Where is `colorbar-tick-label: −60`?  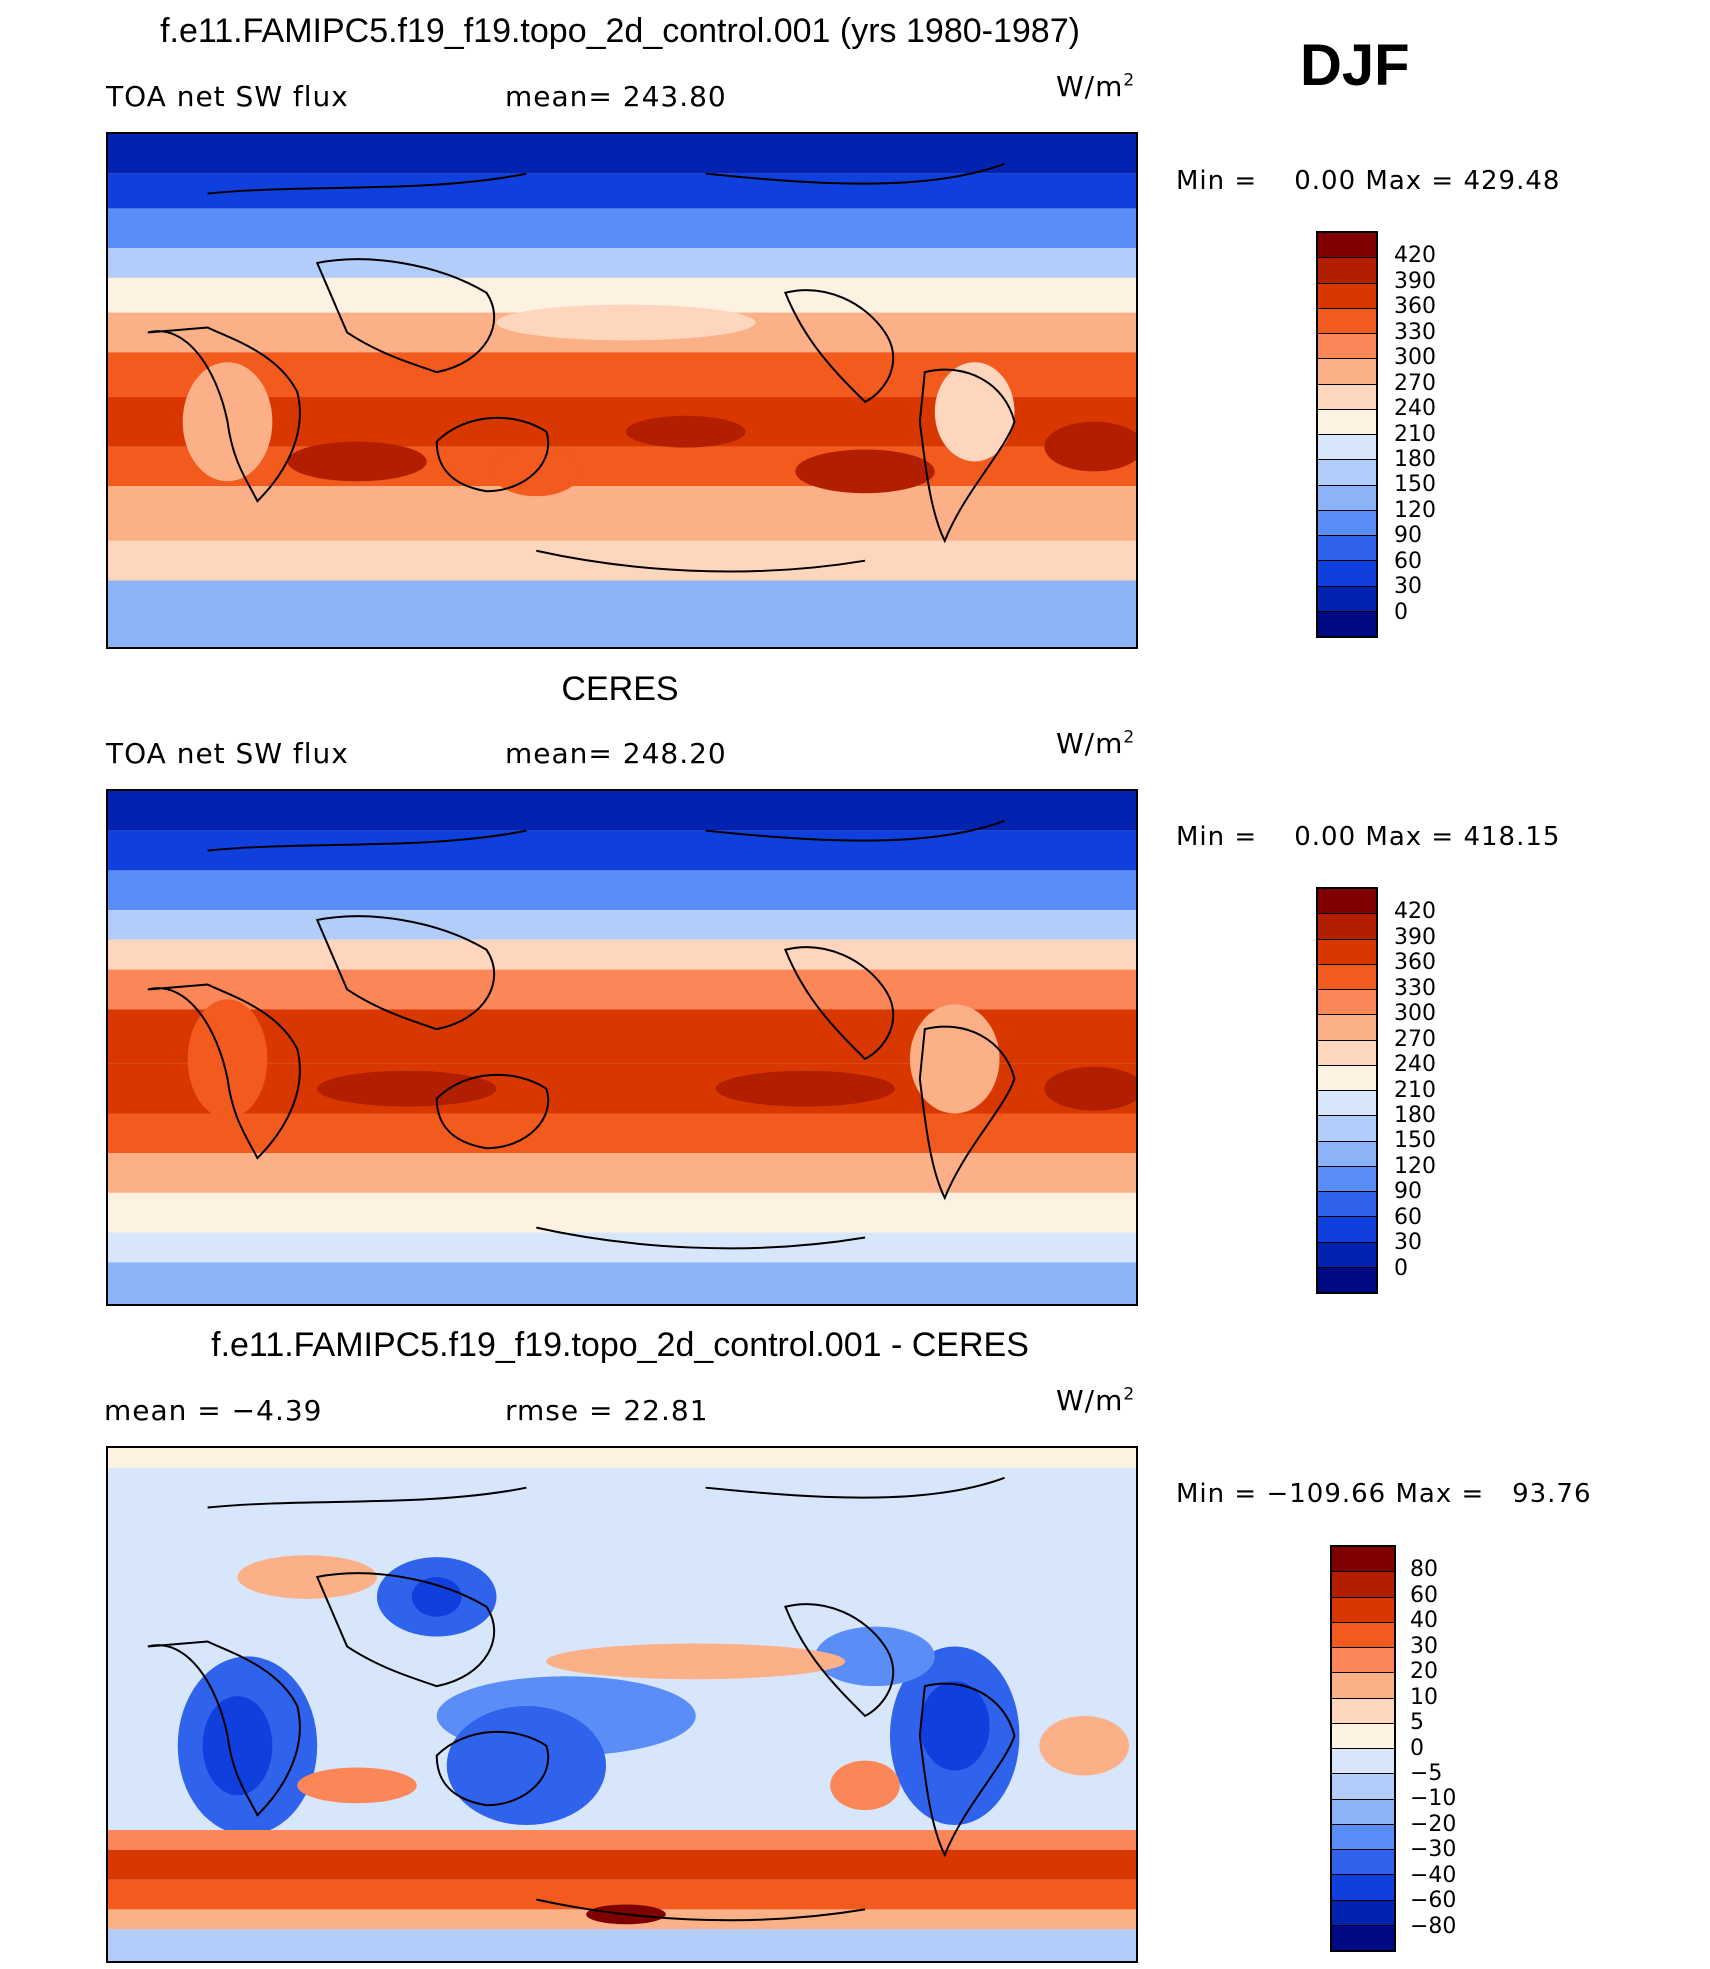 colorbar-tick-label: −60 is located at coordinates (1433, 1901).